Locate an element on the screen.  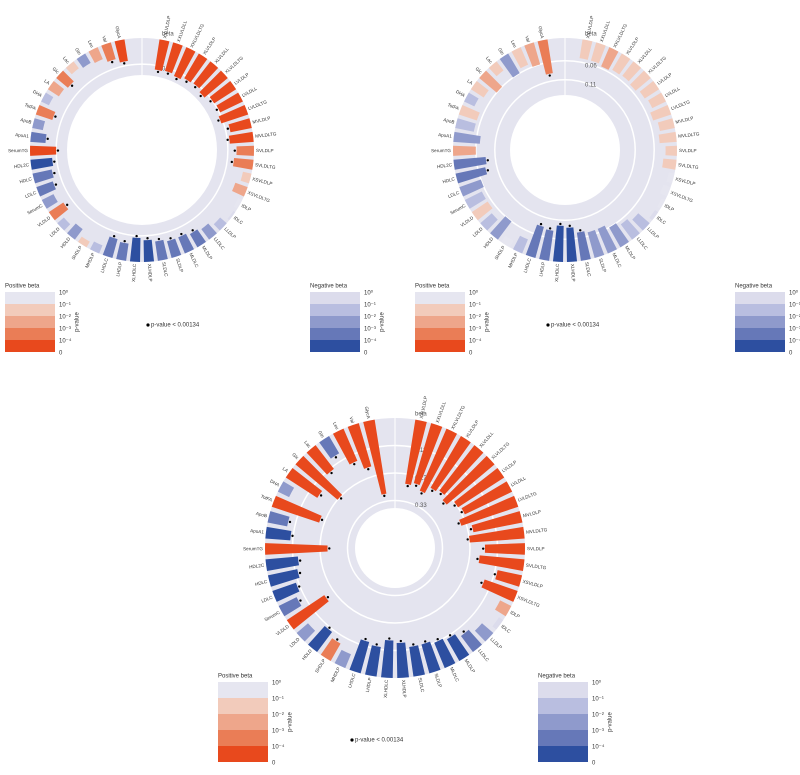
category-label: XLVLDLTG is located at coordinates (500, 450).